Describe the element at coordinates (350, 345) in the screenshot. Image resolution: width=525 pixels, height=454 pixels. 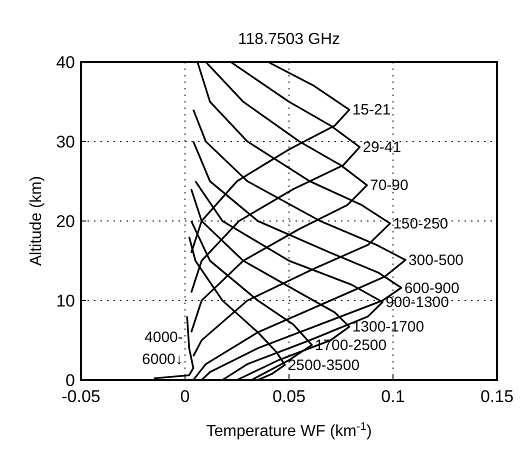
I see `series-label: 1700-2500` at that location.